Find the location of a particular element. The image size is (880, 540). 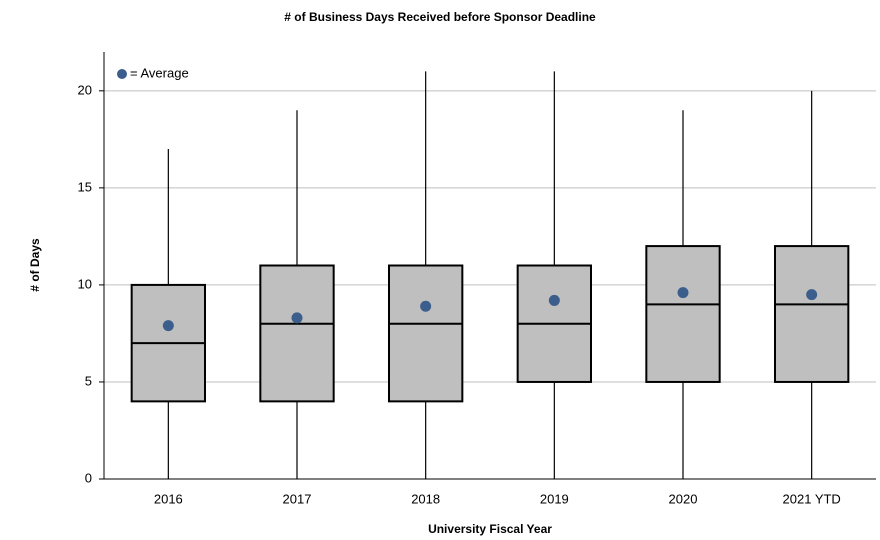

y-tick-label: 20 is located at coordinates (85, 89).